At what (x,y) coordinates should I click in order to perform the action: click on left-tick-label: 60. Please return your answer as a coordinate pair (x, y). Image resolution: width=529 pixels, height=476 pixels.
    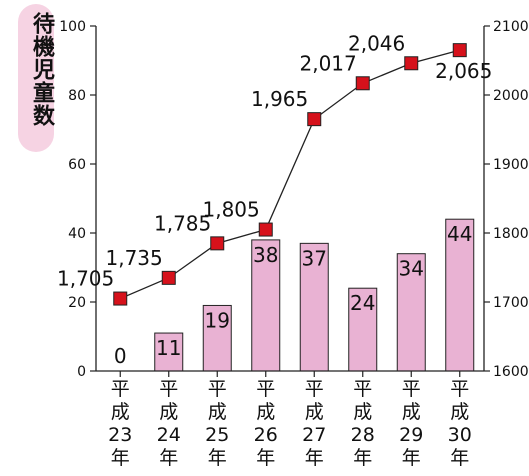
    Looking at the image, I should click on (77, 165).